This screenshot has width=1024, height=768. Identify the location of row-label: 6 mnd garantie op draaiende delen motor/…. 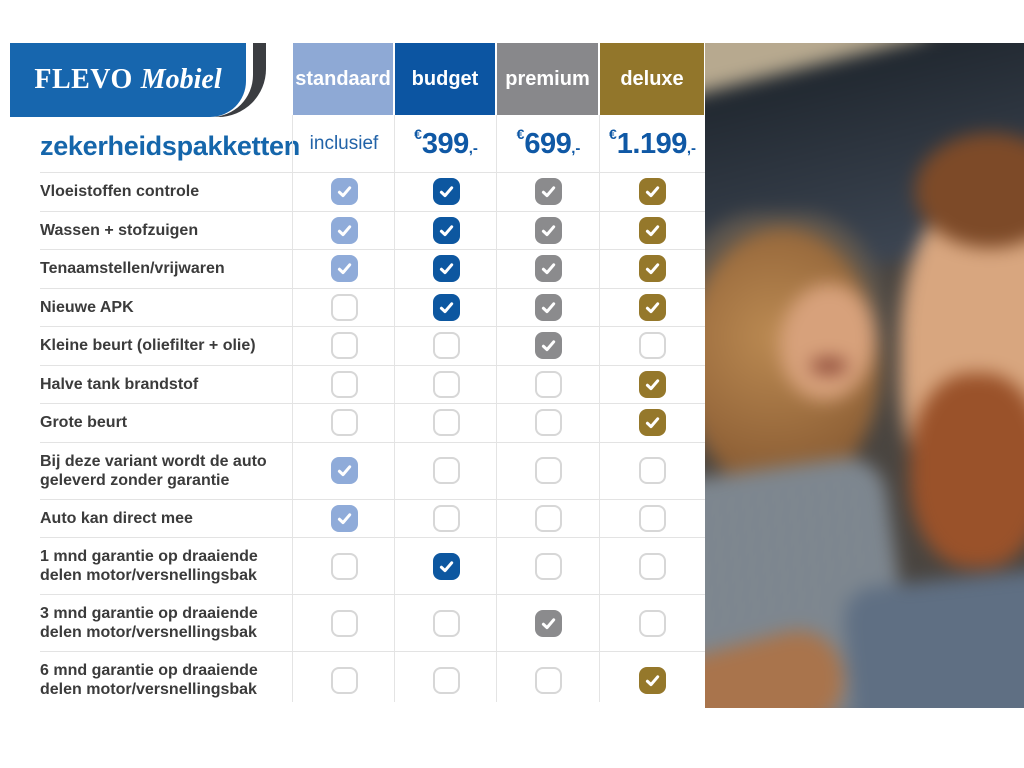
(149, 680).